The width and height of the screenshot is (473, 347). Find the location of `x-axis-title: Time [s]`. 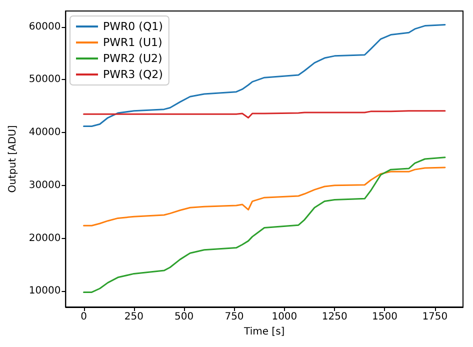

x-axis-title: Time [s] is located at coordinates (264, 332).